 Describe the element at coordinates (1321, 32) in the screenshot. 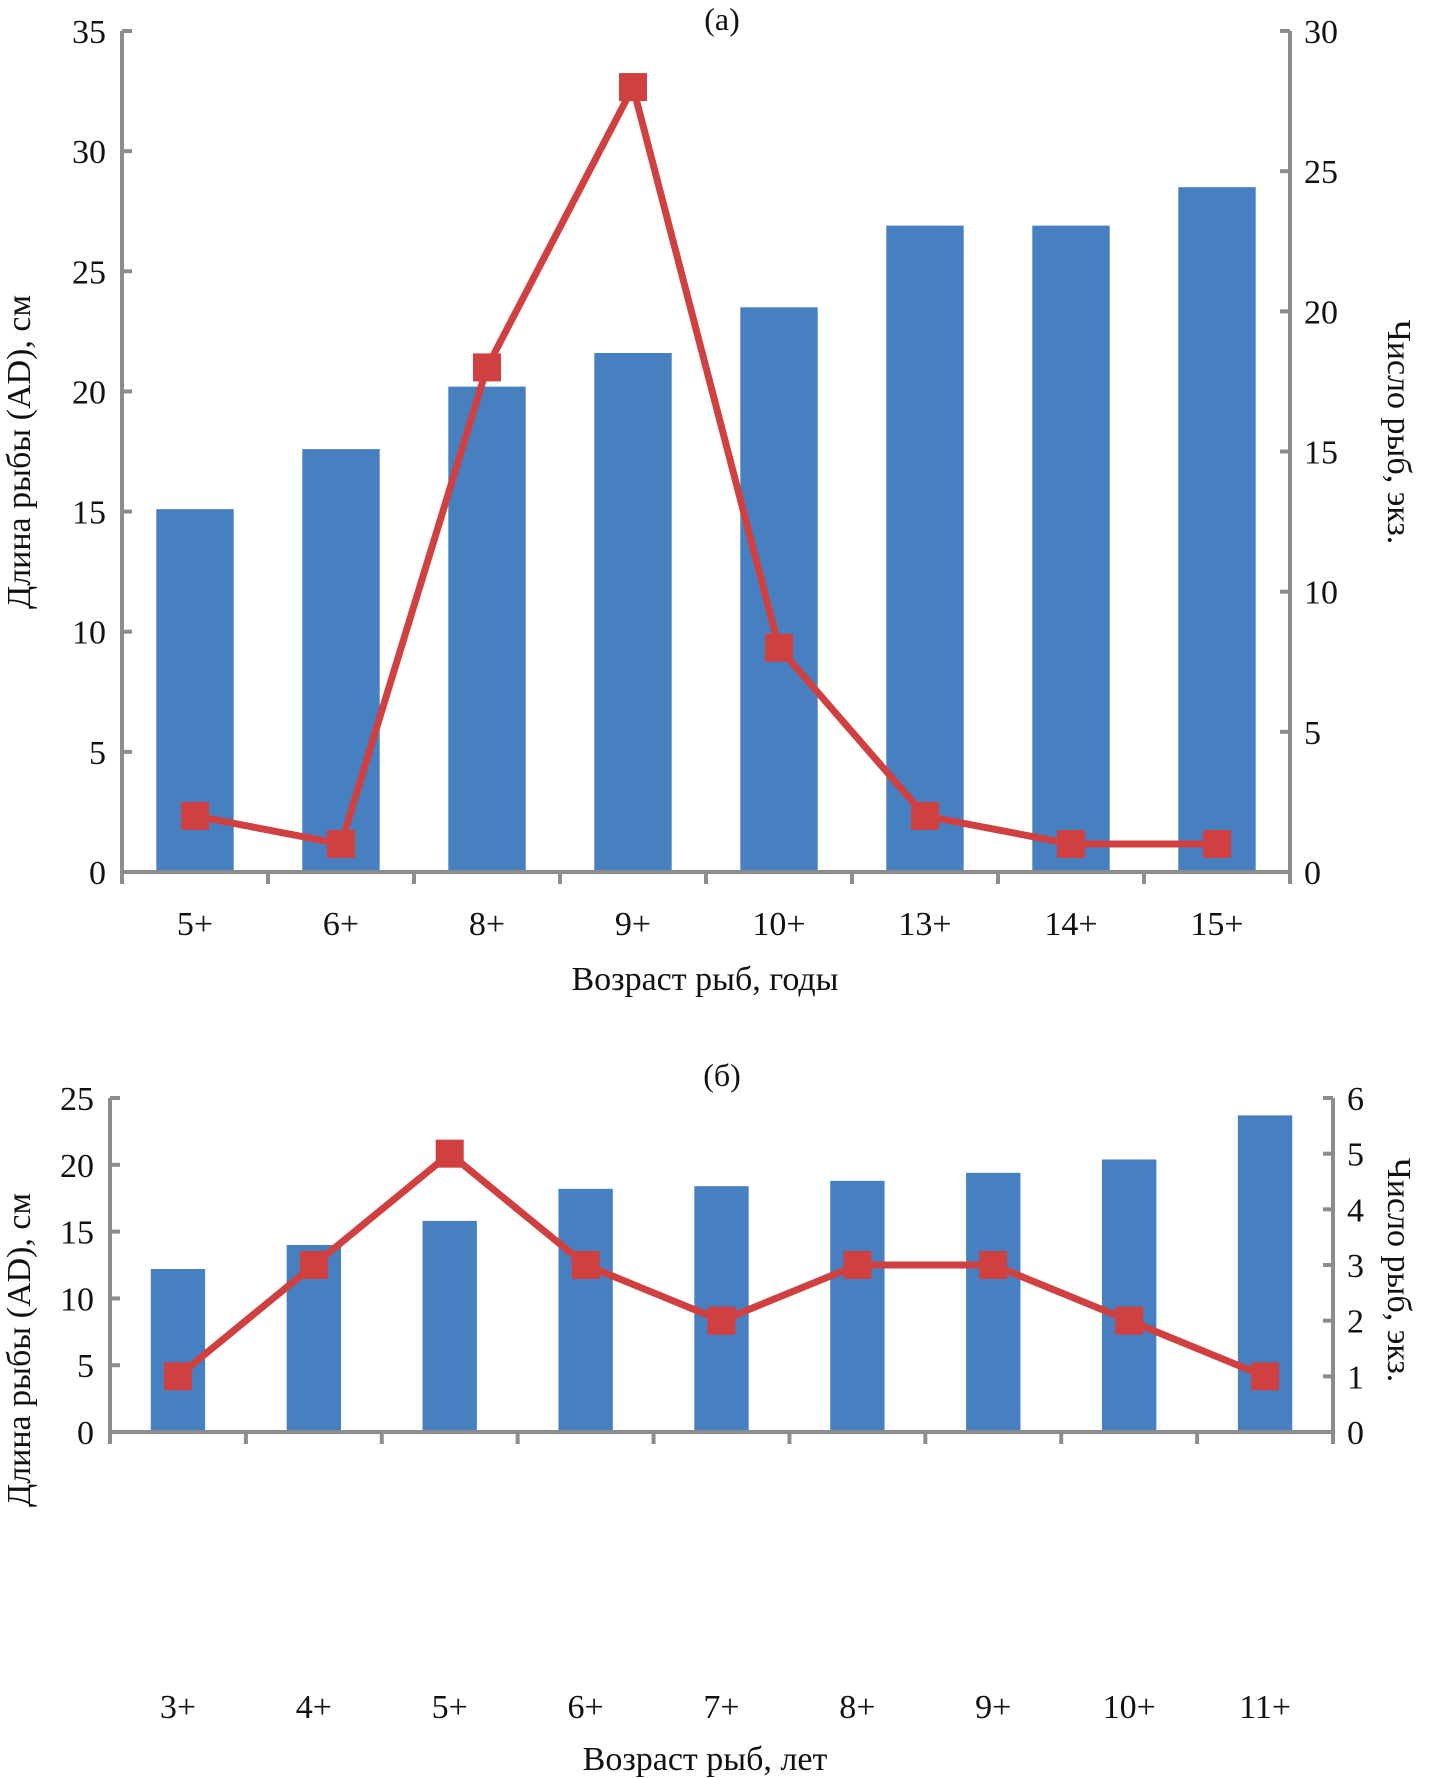

I see `right-tick-label: 30` at that location.